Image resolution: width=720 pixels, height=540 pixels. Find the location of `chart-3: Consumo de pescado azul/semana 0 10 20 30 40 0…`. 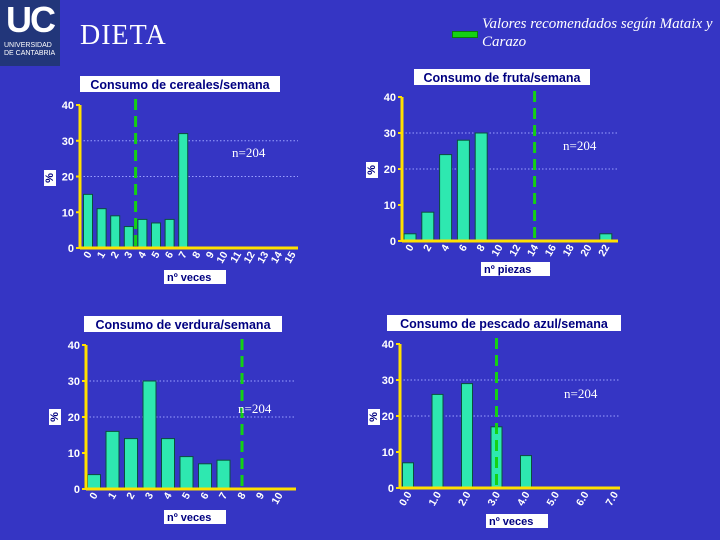

chart-3: Consumo de pescado azul/semana 0 10 20 30 40 0… is located at coordinates (494, 421).